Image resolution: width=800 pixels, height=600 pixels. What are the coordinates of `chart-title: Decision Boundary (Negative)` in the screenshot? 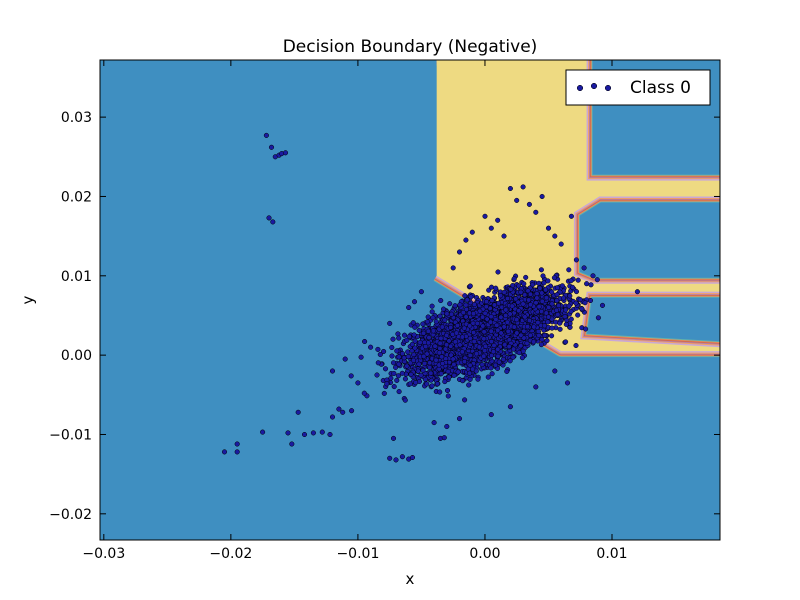 It's located at (410, 47).